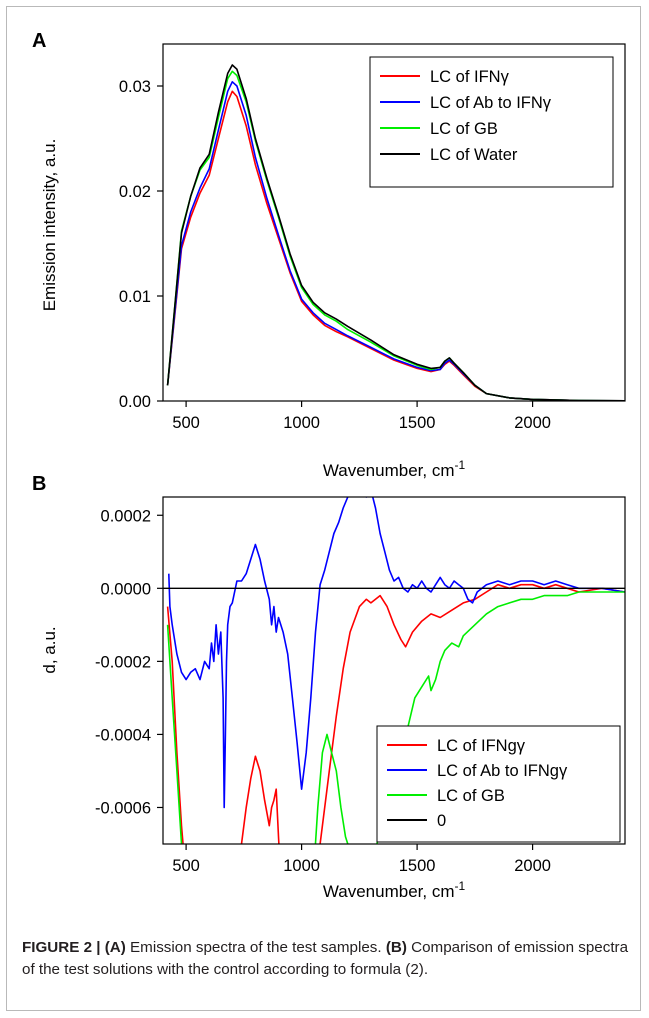 This screenshot has height=1018, width=649. Describe the element at coordinates (389, 470) in the screenshot. I see `panel-a-xlabel-main: Wavenumber, cm` at that location.